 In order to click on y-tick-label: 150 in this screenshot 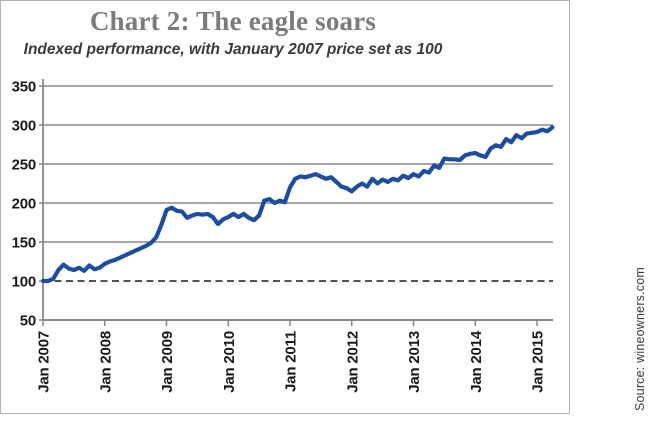, I will do `click(24, 243)`.